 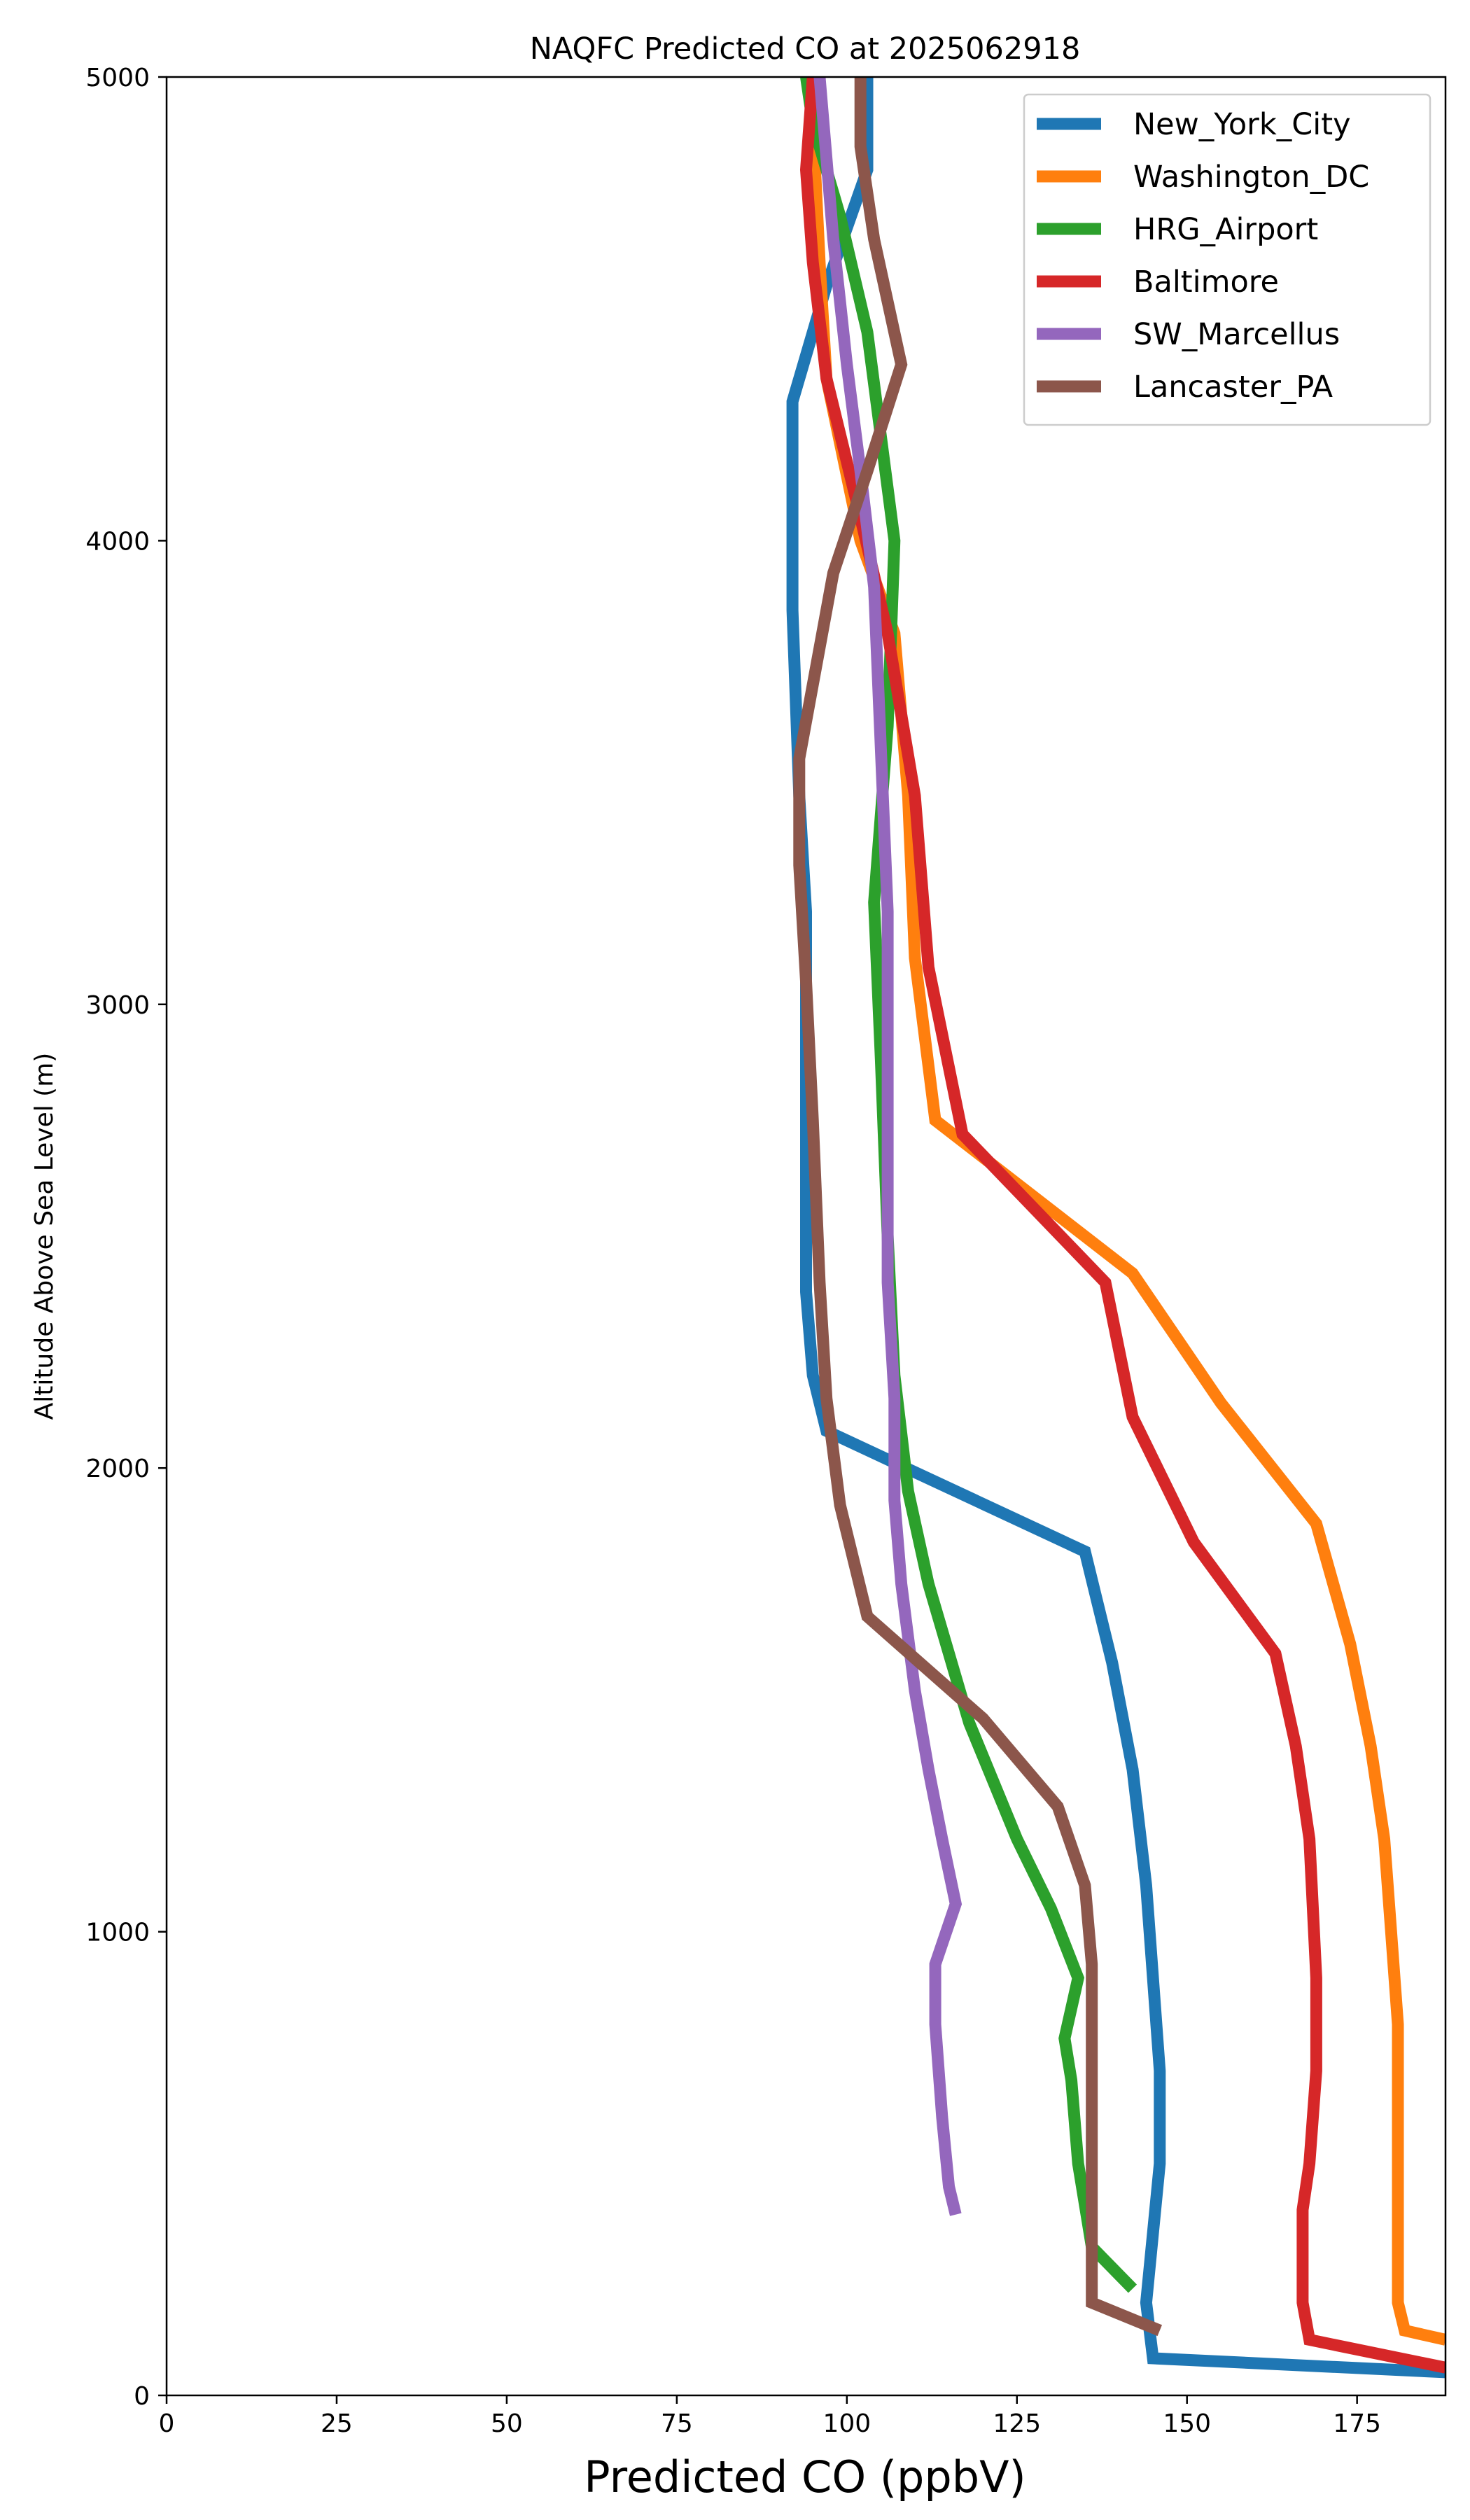 What do you see at coordinates (117, 1005) in the screenshot?
I see `y-tick-label: 3000` at bounding box center [117, 1005].